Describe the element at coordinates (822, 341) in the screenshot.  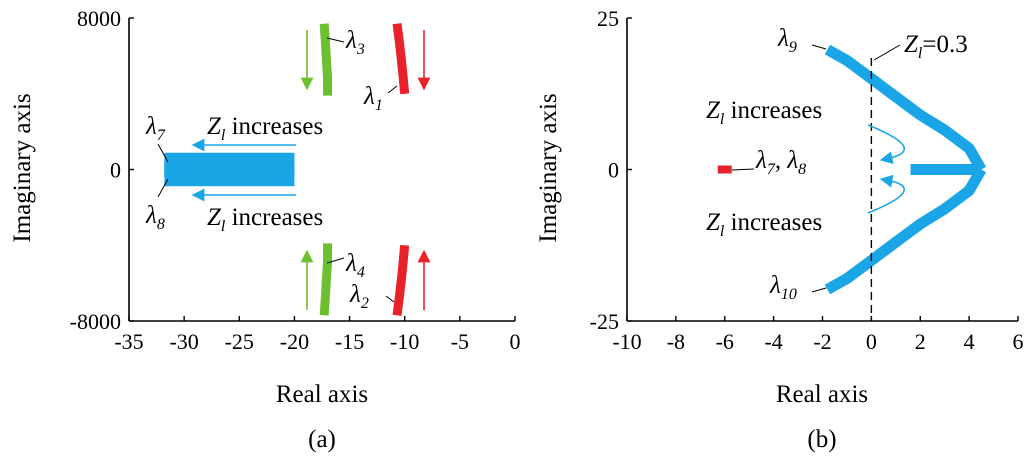
I see `panel-b-xtick-label: -2` at that location.